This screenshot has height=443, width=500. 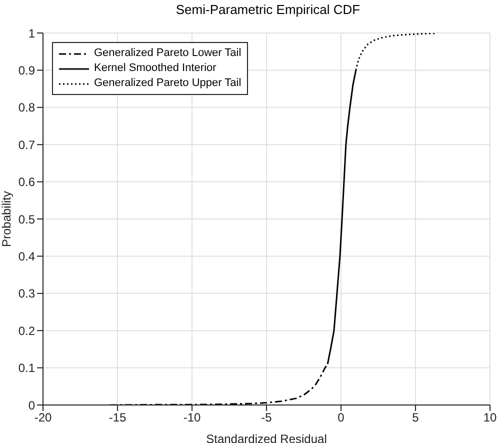 I want to click on y-tick-label: 0.1, so click(x=27, y=368).